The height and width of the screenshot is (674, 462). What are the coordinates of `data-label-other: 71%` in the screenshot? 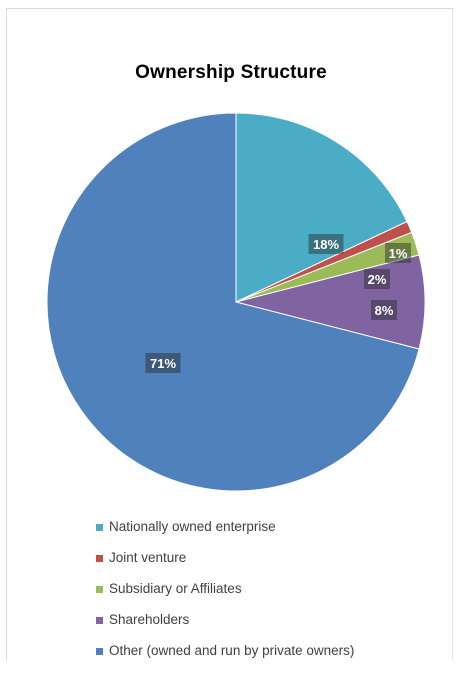 It's located at (163, 363).